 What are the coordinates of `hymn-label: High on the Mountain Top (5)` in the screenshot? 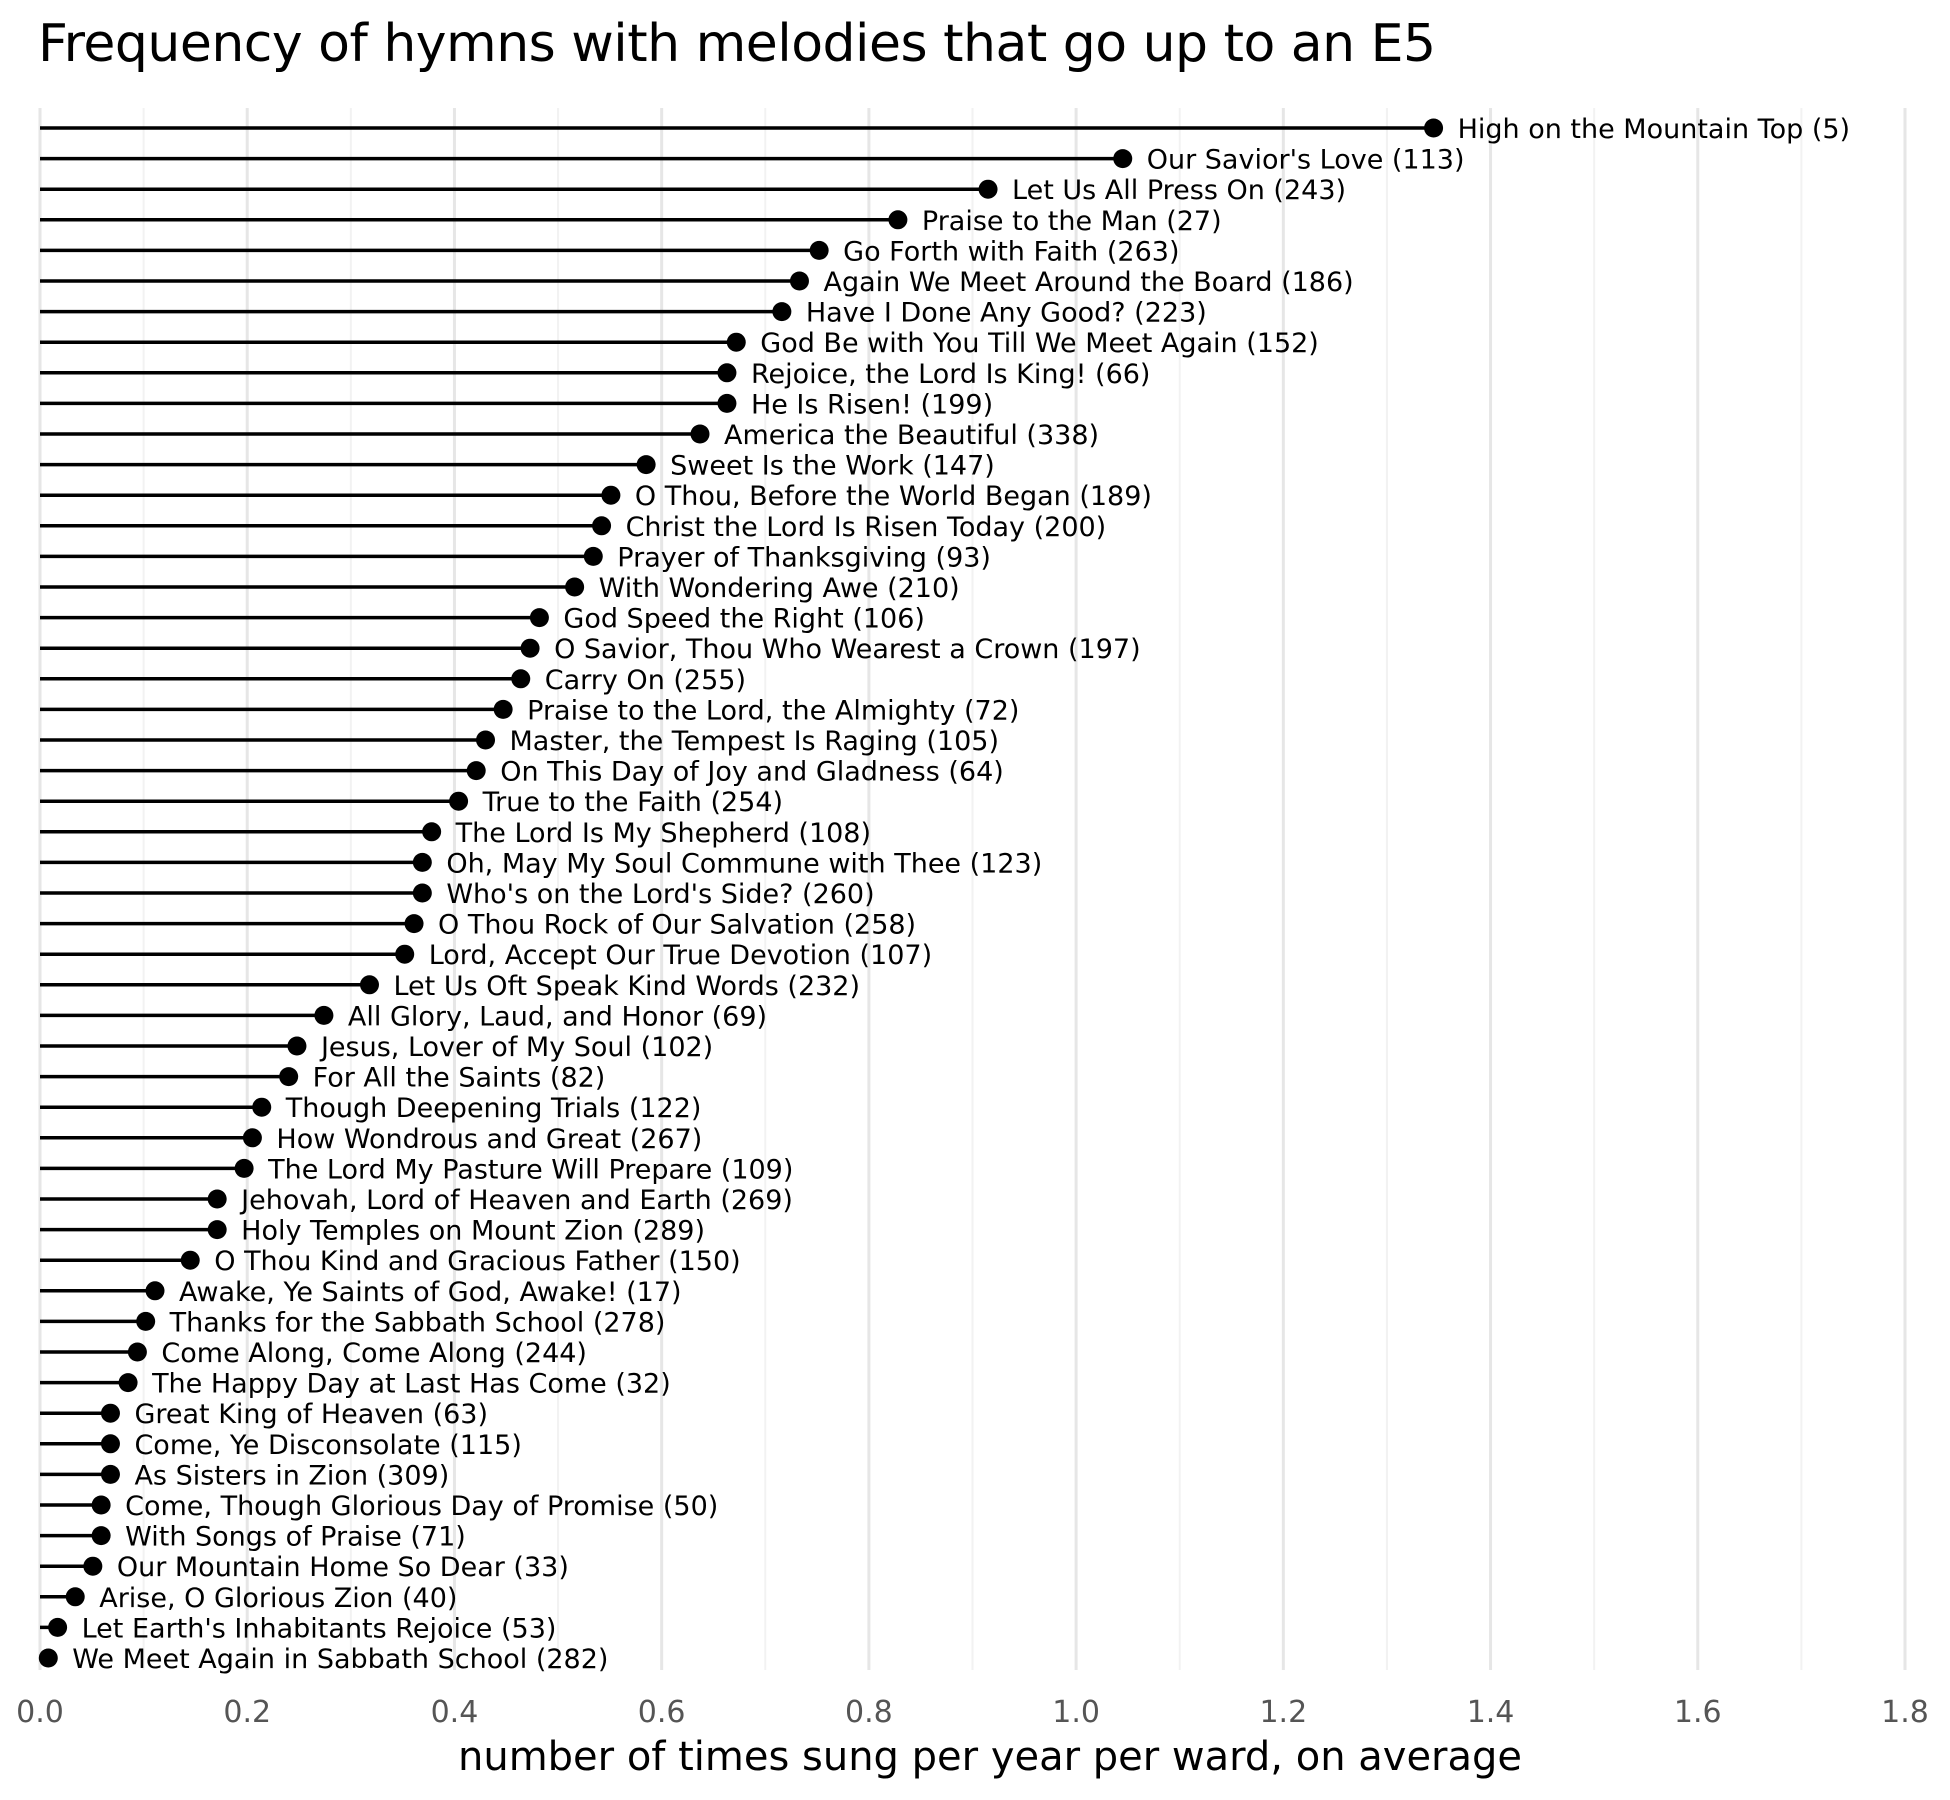 It's located at (1654, 129).